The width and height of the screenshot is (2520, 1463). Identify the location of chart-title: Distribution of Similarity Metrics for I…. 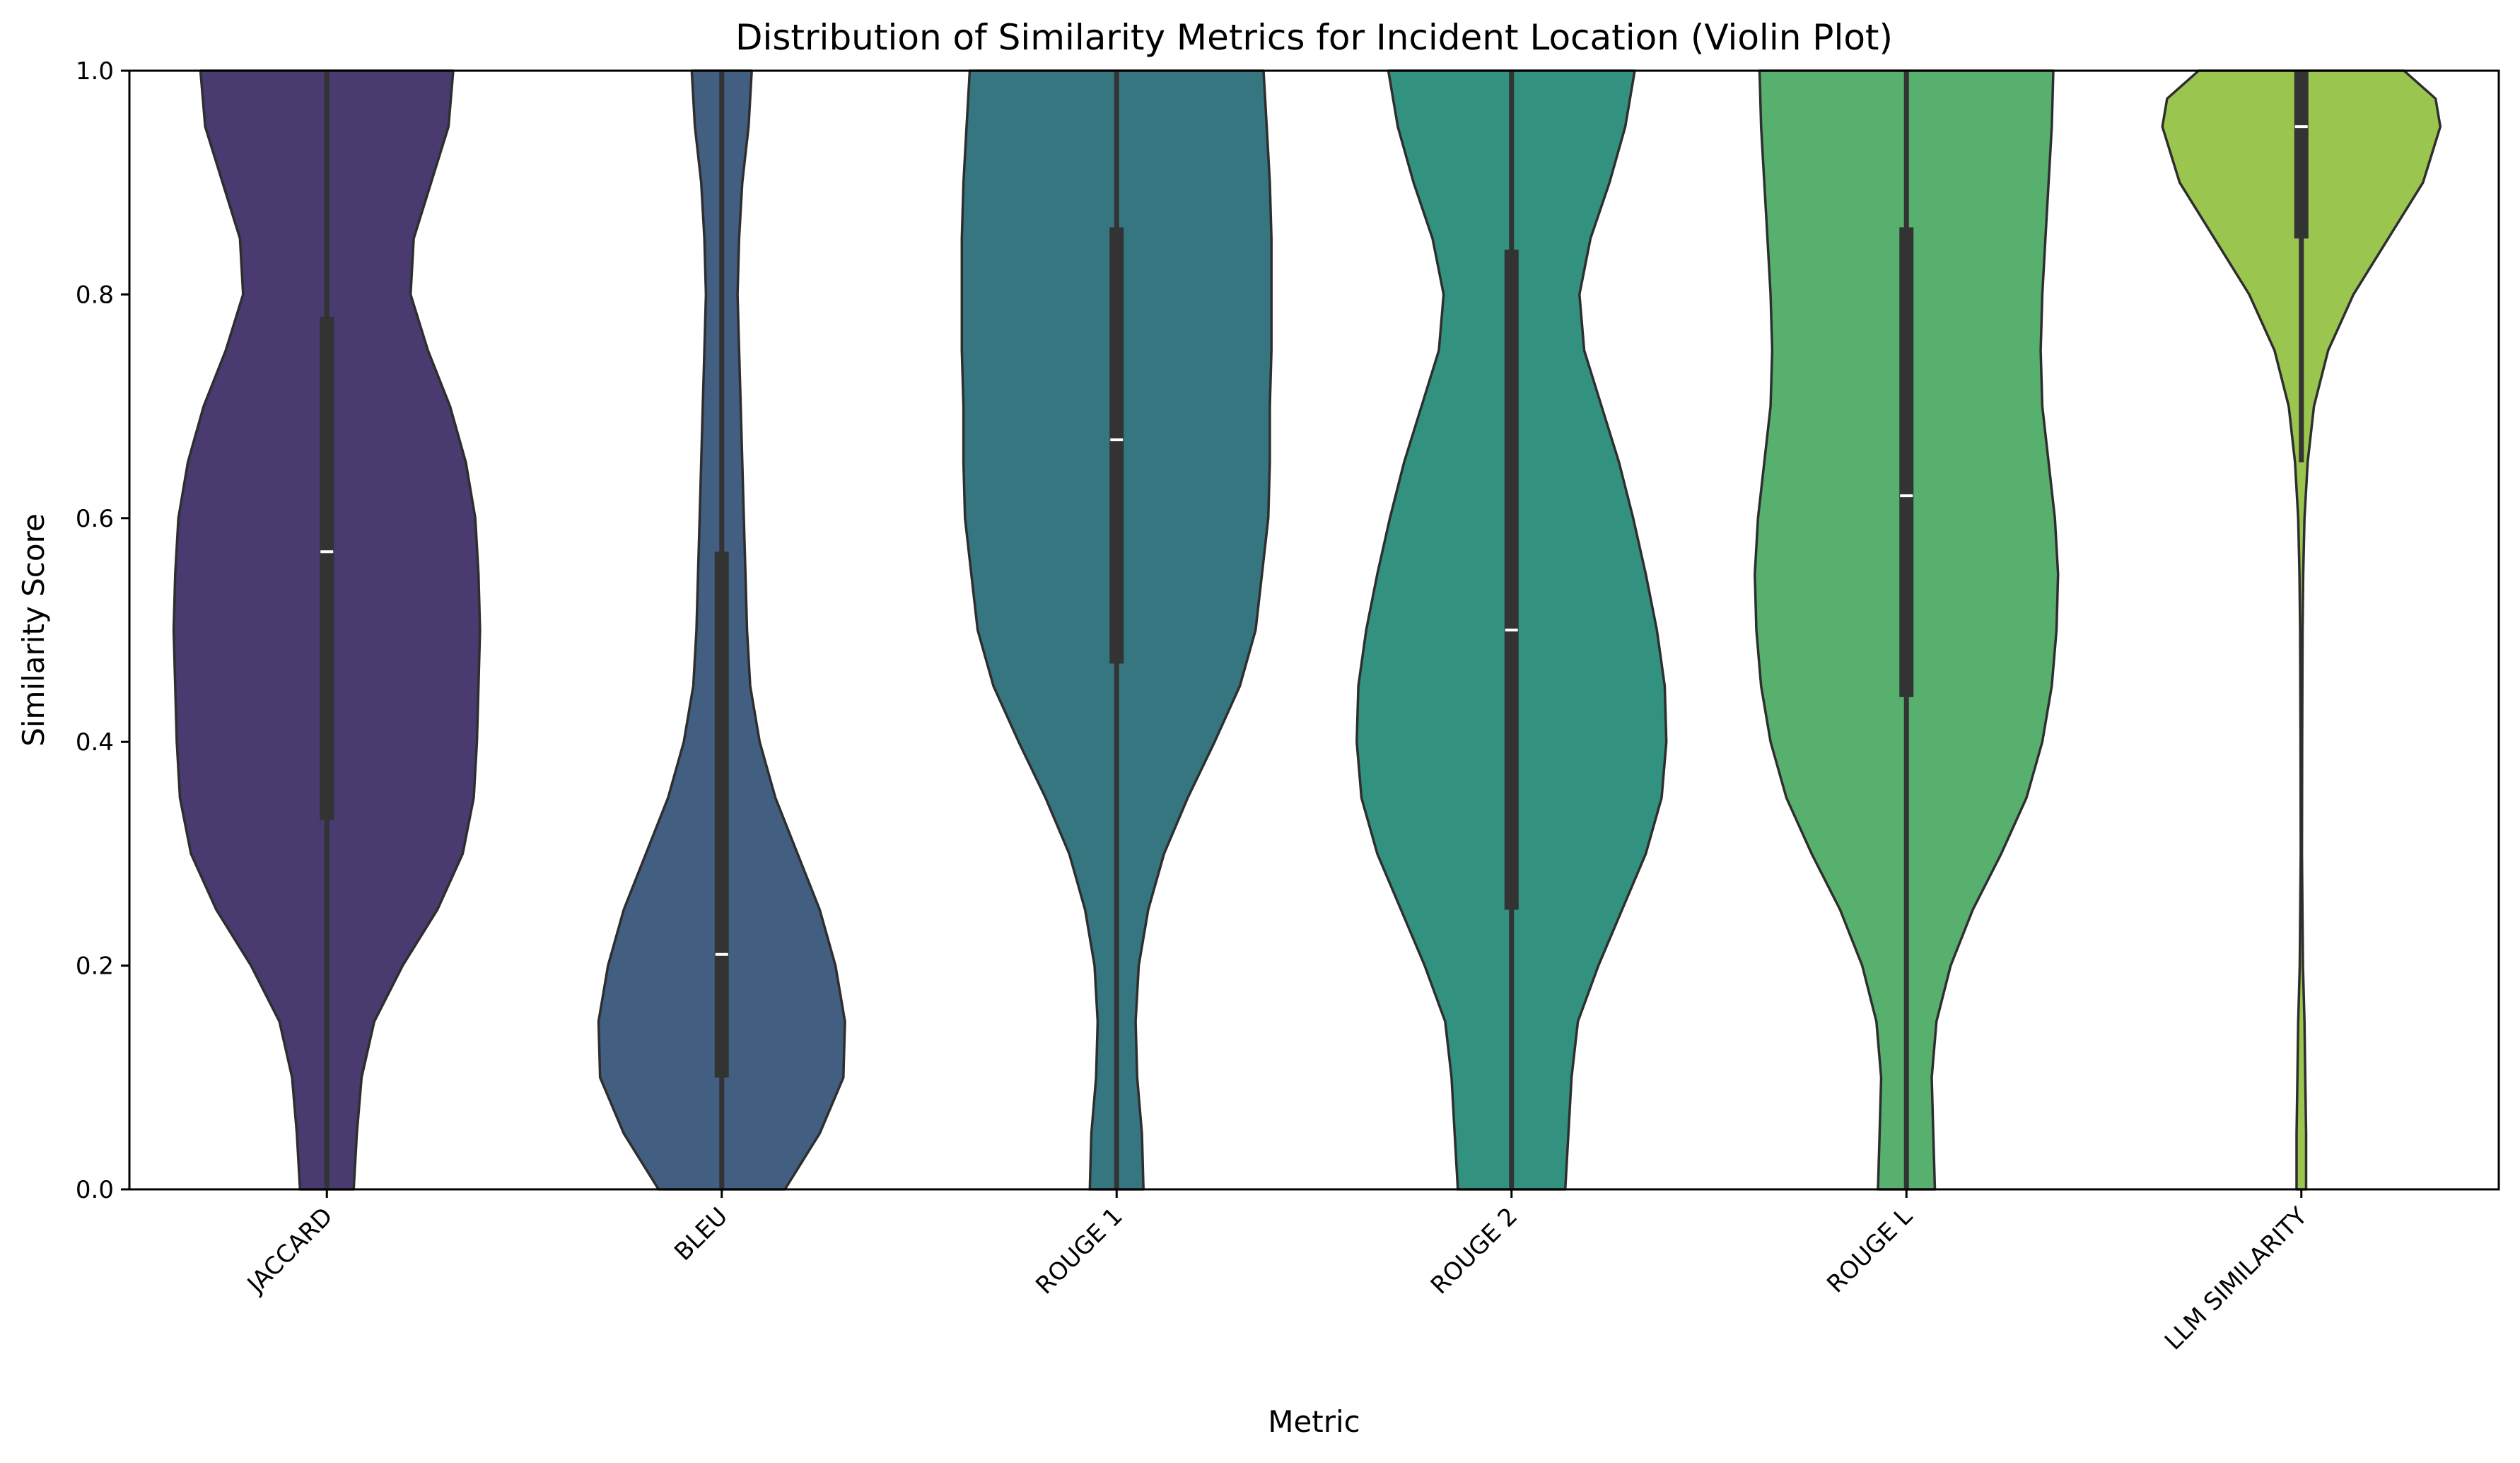
(1314, 38).